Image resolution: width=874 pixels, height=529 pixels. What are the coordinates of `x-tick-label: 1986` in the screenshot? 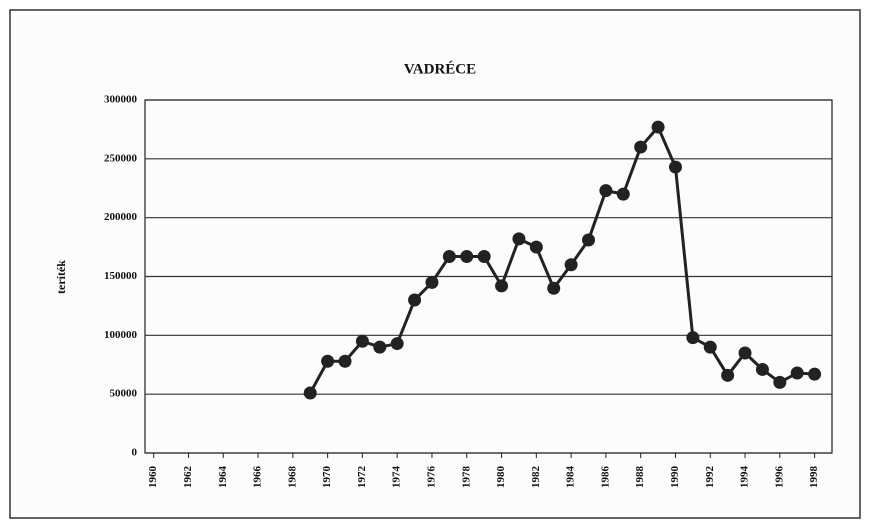 It's located at (605, 477).